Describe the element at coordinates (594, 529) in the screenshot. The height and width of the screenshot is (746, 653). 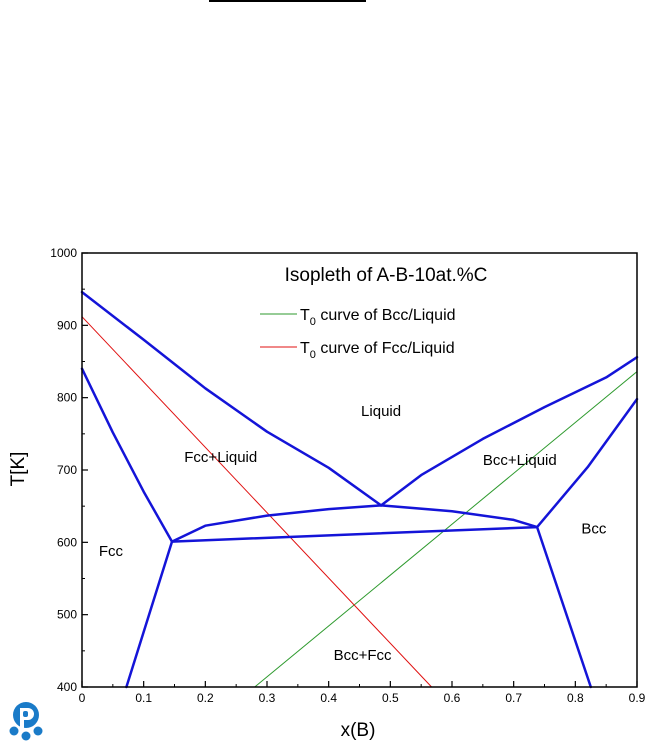
I see `phase-label-4: Bcc` at that location.